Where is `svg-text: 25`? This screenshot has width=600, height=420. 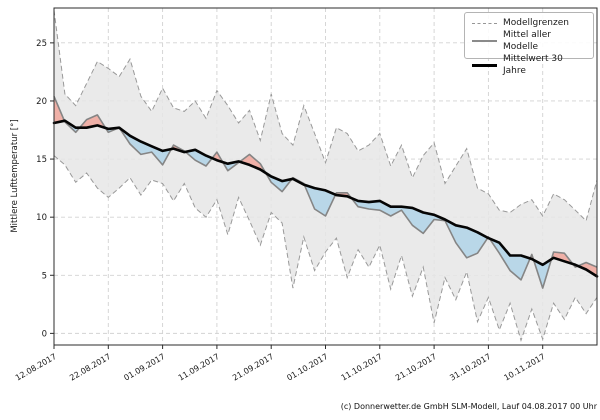 svg-text: 25 is located at coordinates (41, 44).